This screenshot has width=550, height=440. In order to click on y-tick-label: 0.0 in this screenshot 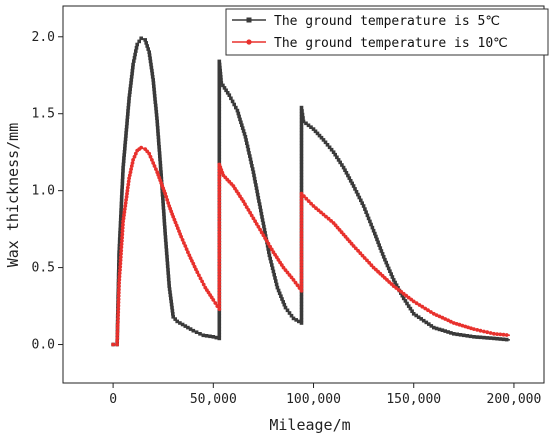, I will do `click(43, 345)`.